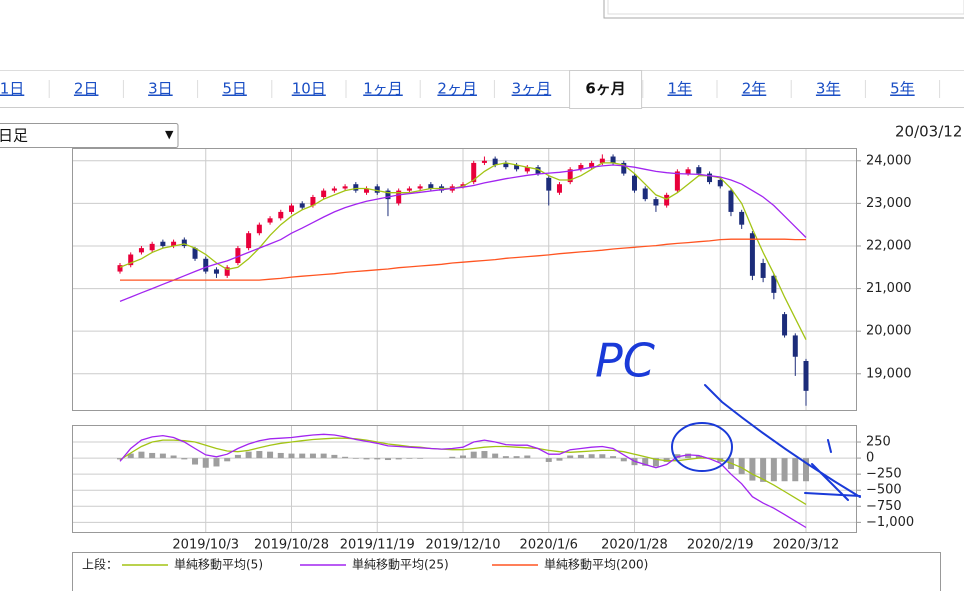  Describe the element at coordinates (457, 89) in the screenshot. I see `tab: 2ヶ月` at that location.